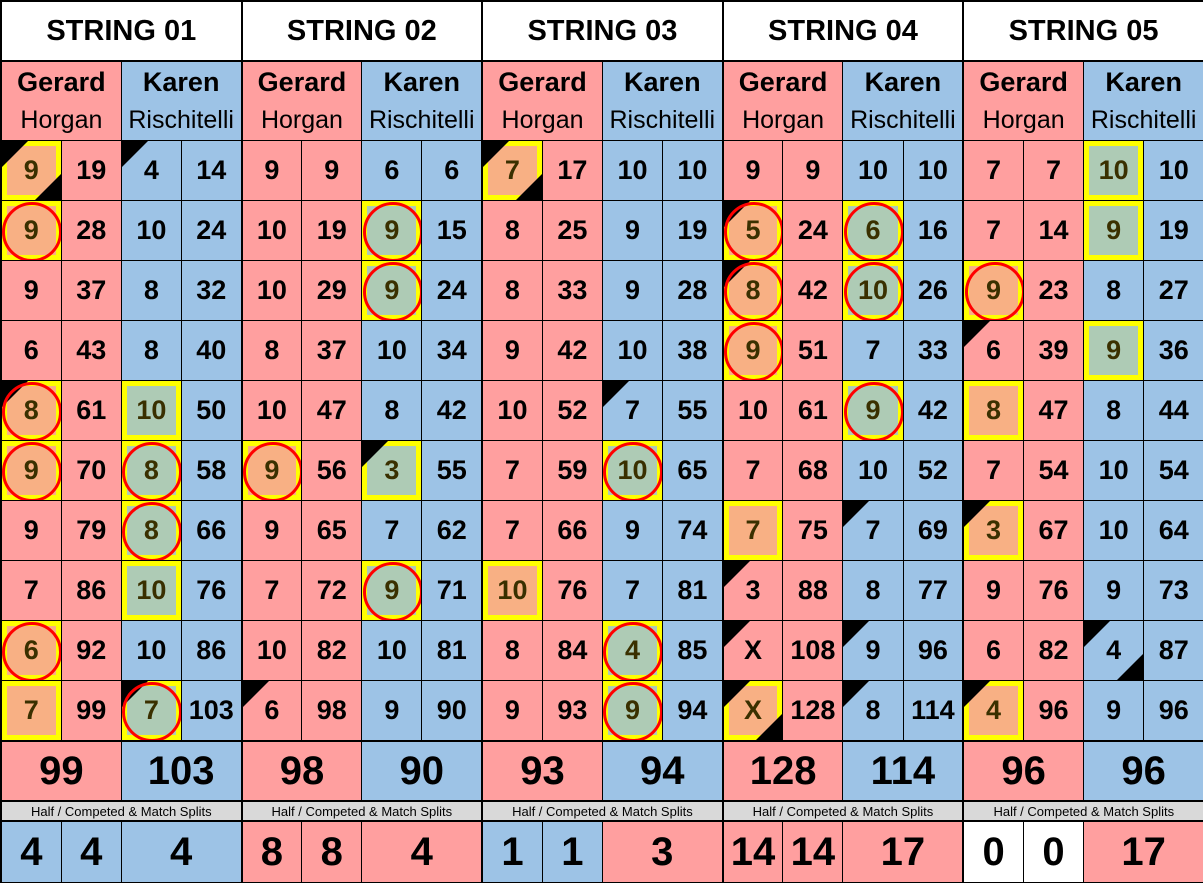 Image resolution: width=1203 pixels, height=883 pixels. Describe the element at coordinates (572, 590) in the screenshot. I see `player1-running-total: 76` at that location.